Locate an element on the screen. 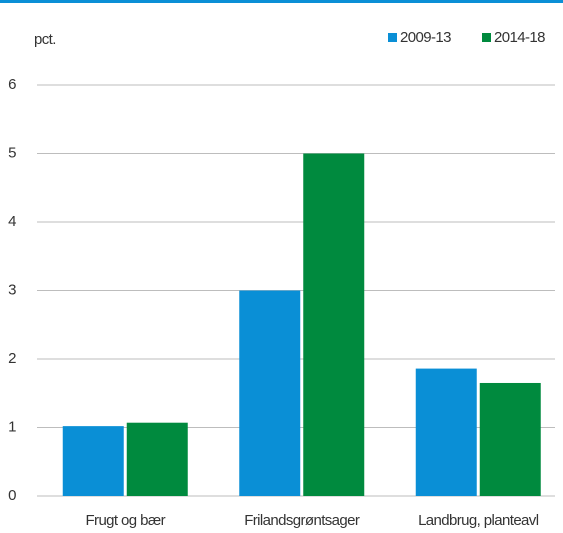  y-tick-label: 2 is located at coordinates (12, 358).